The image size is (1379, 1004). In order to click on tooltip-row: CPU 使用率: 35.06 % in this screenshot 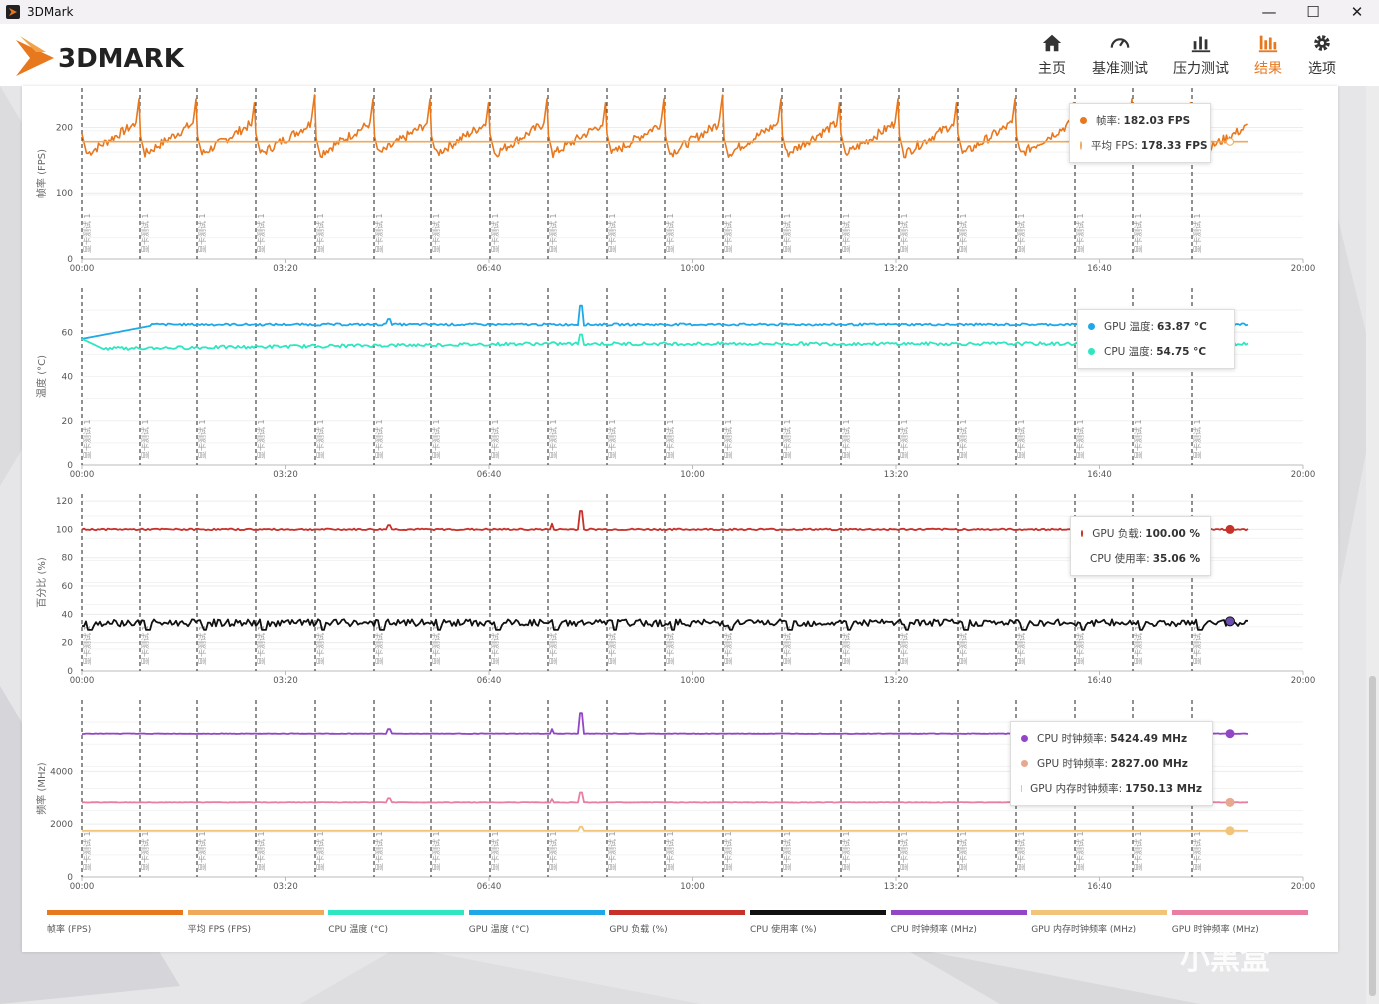, I will do `click(1140, 558)`.